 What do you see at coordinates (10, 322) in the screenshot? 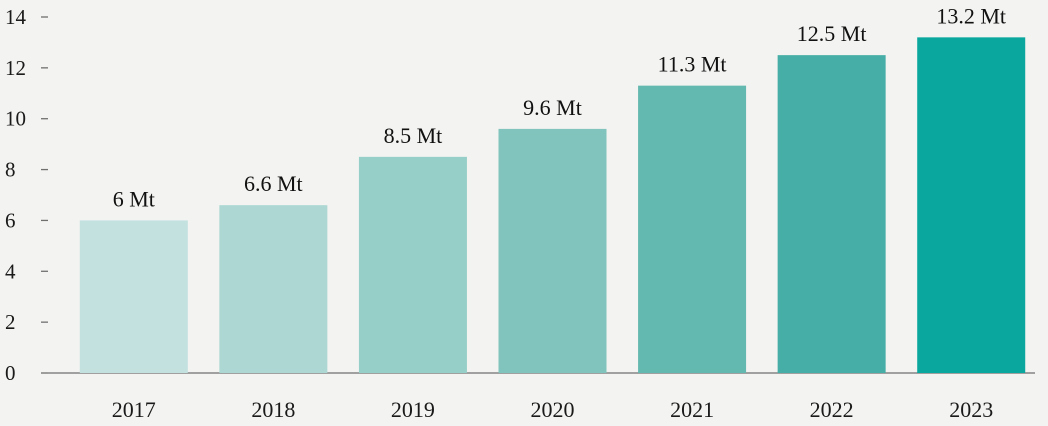
I see `y-tick-label: 2` at bounding box center [10, 322].